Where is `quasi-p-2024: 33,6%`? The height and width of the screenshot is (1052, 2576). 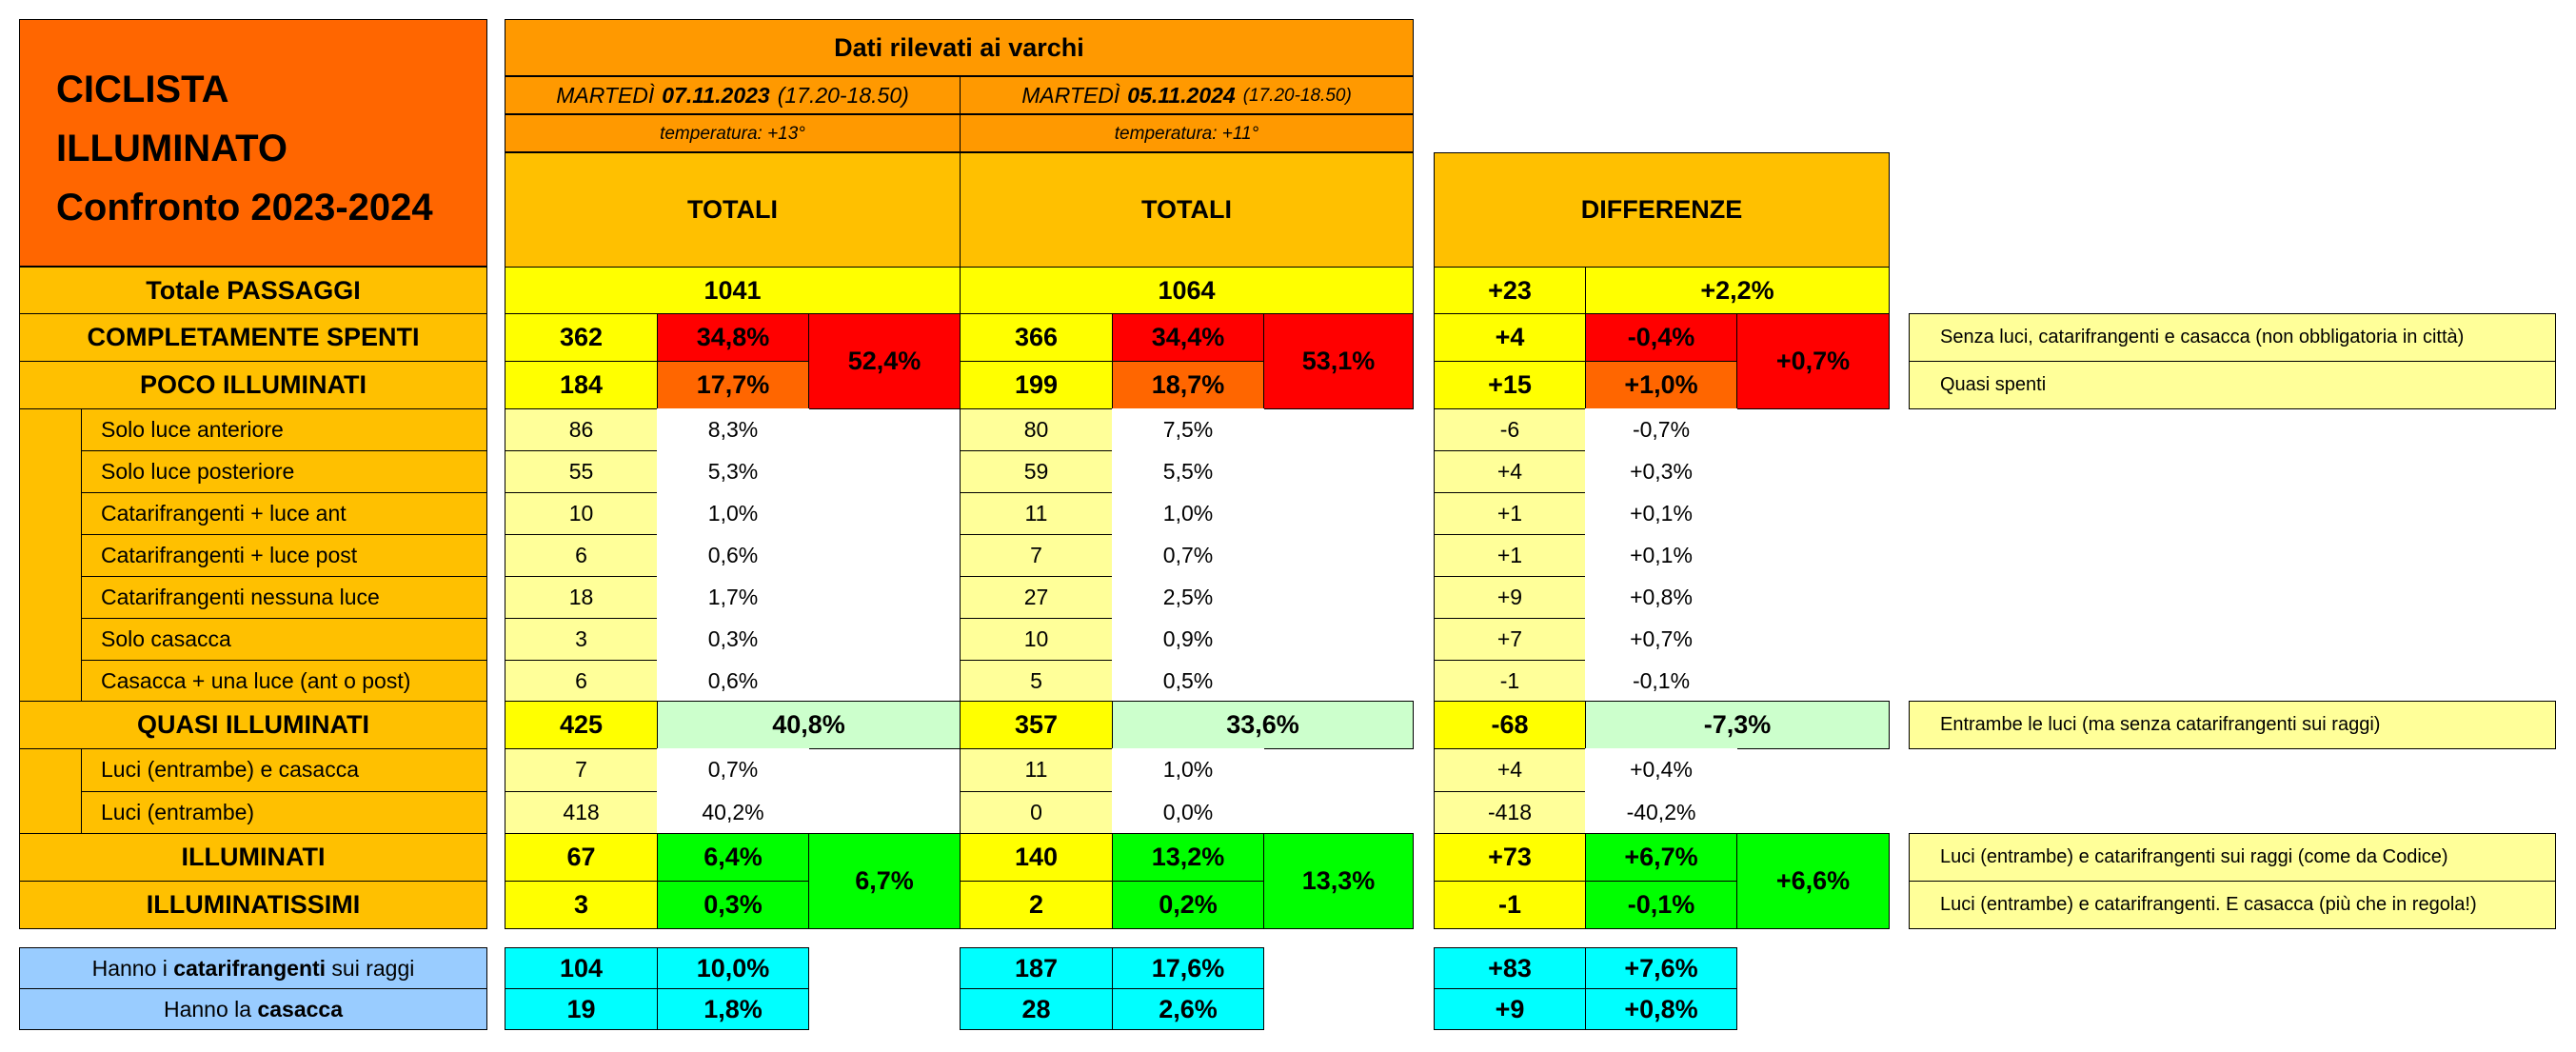
quasi-p-2024: 33,6% is located at coordinates (1263, 725).